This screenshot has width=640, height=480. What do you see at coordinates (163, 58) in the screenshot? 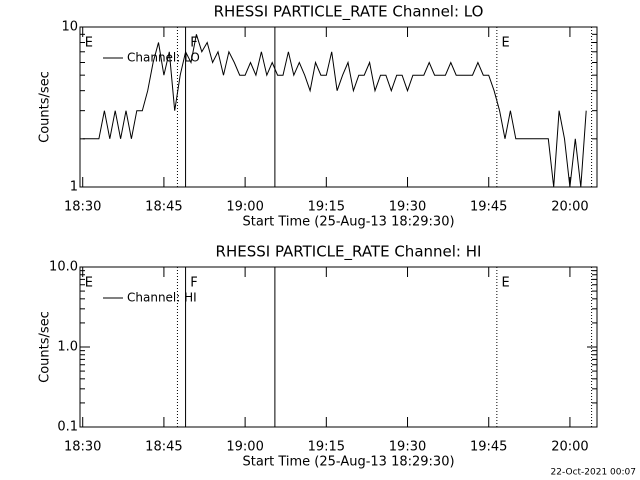
I see `legend-label: Channel: LO` at bounding box center [163, 58].